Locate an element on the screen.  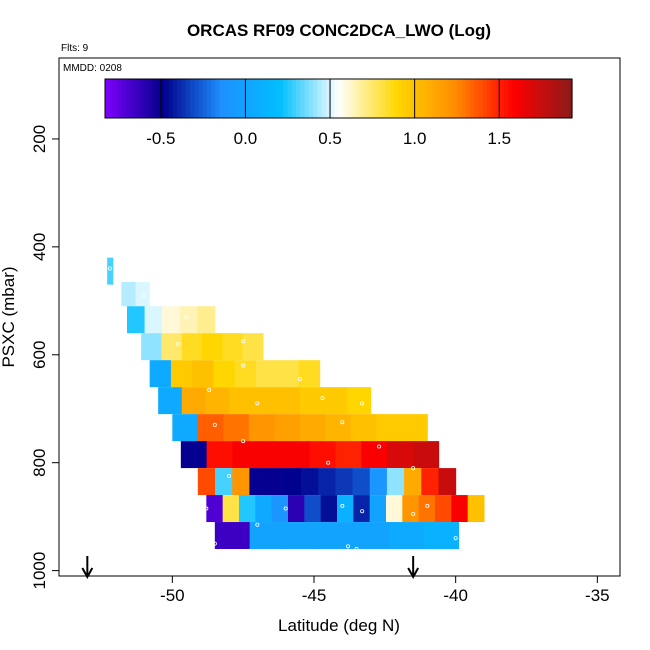
flight-arrows is located at coordinates (250, 568).